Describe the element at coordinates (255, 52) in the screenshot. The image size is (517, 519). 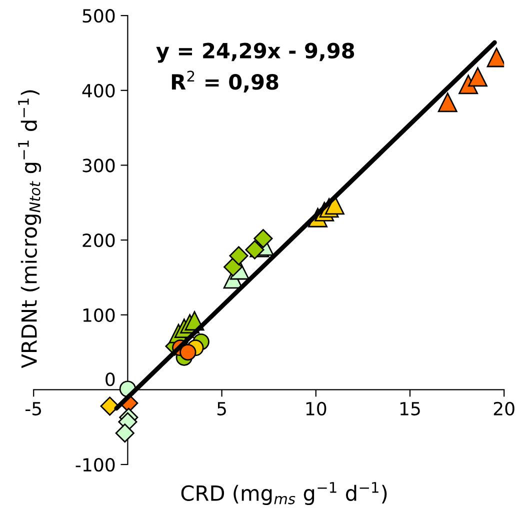
I see `annotation: y = 24,29x - 9,98` at that location.